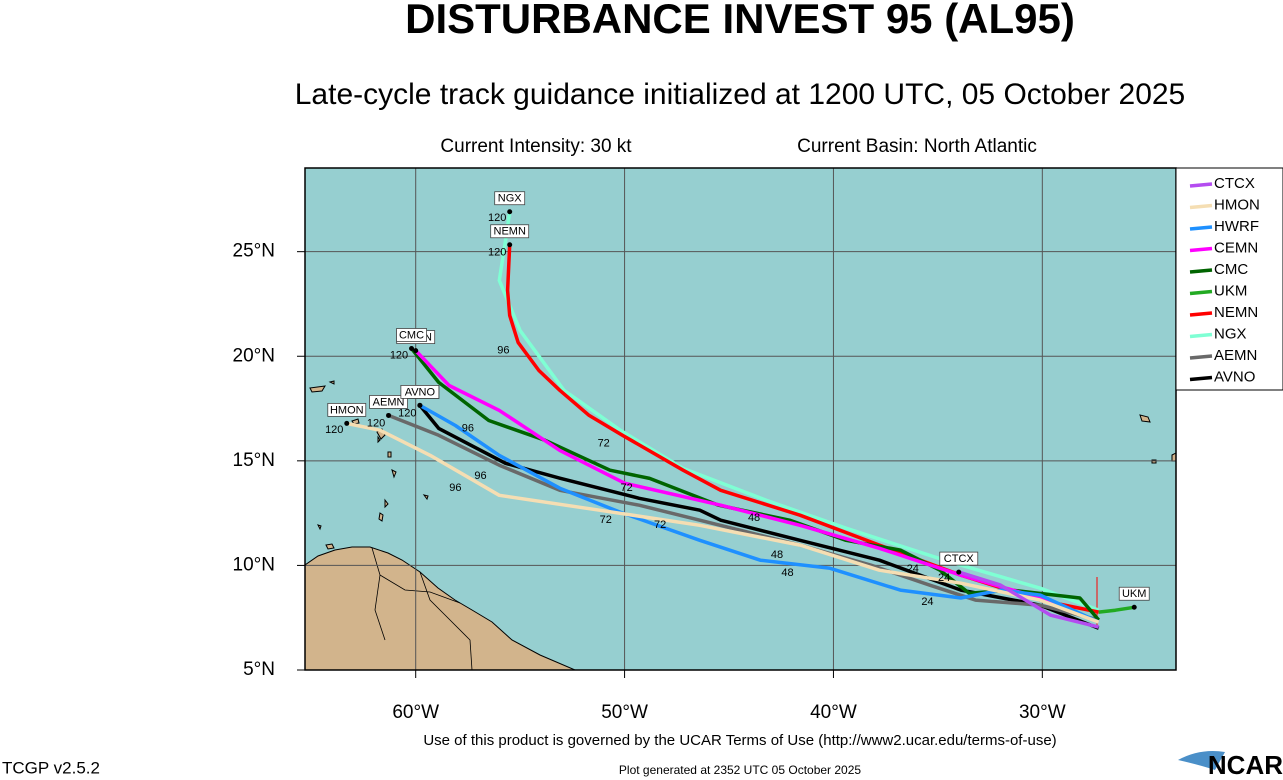  Describe the element at coordinates (1237, 204) in the screenshot. I see `legend-label: HMON` at that location.